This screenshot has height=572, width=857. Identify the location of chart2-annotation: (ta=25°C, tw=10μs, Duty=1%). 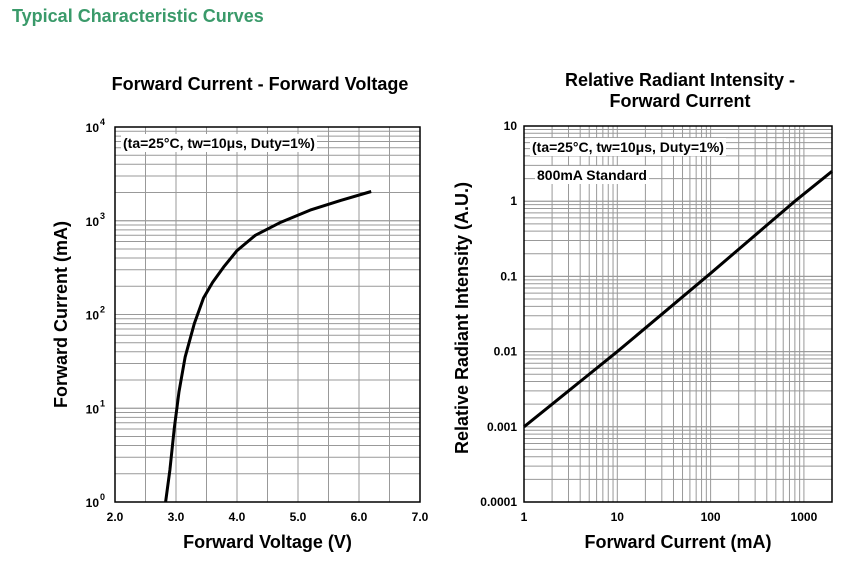
(628, 147).